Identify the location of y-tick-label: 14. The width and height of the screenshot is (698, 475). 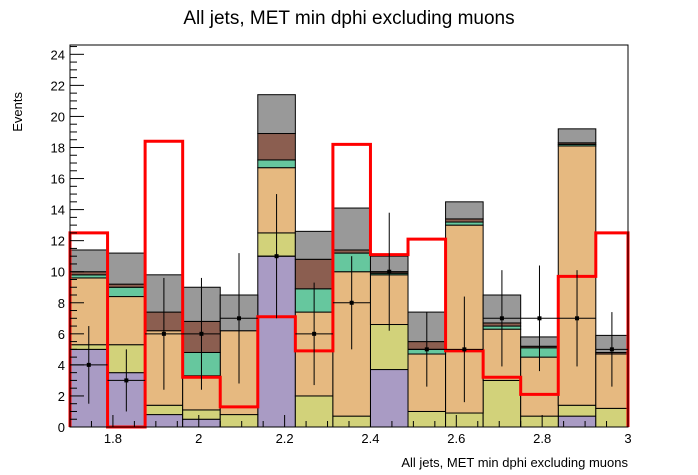
(58, 210).